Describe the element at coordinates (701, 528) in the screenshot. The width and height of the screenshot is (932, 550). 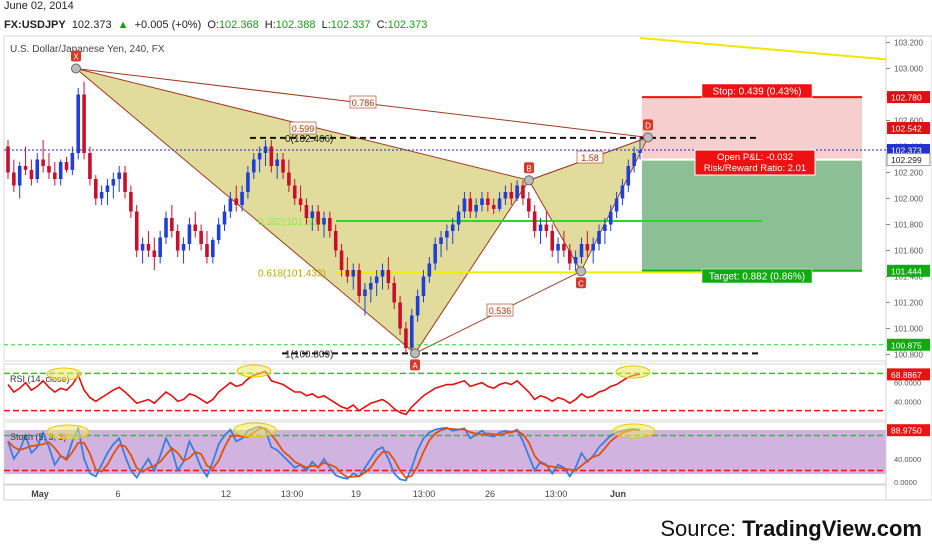
I see `source-prefix: Source:` at that location.